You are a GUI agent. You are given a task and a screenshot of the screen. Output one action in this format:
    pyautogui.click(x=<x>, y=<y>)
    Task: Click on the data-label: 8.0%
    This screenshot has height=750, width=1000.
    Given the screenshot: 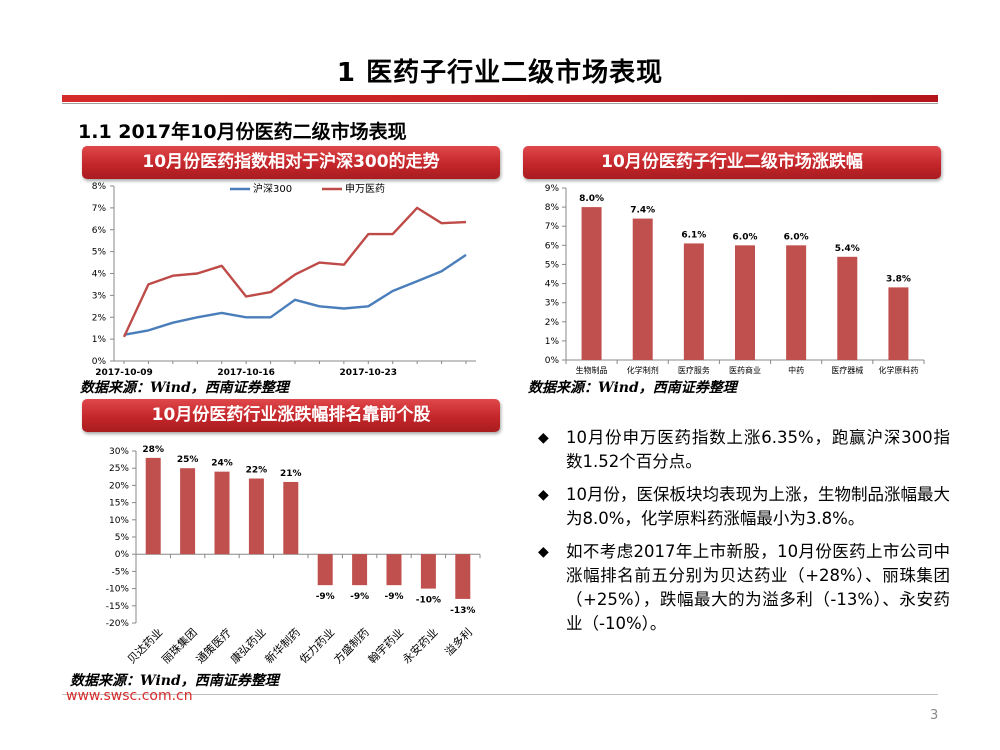 What is the action you would take?
    pyautogui.click(x=591, y=199)
    